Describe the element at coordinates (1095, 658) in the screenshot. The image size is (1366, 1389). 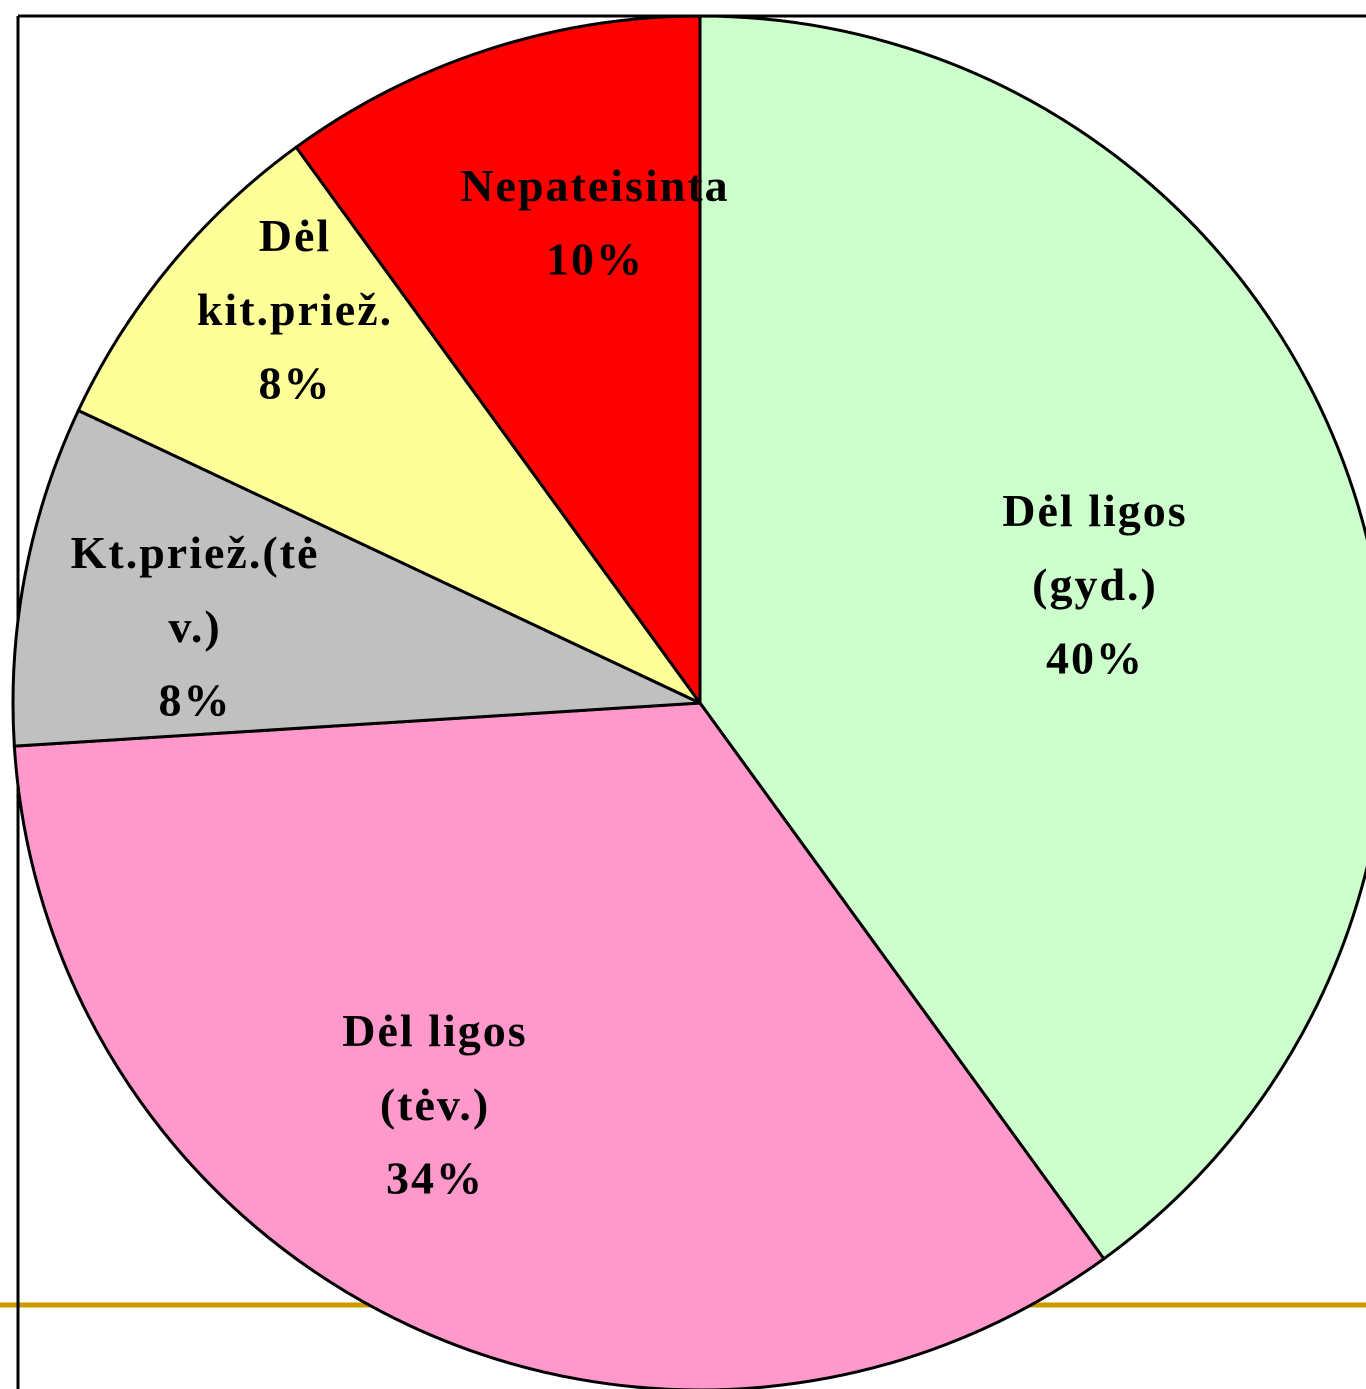
I see `slice-value-label: 40%` at that location.